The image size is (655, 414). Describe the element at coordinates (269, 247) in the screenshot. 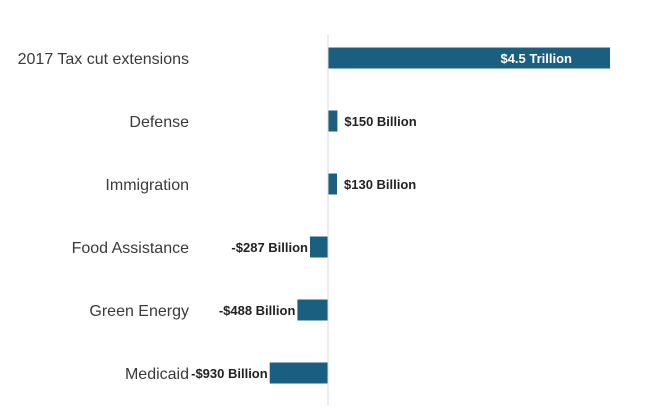

I see `value-label-3: -$287 Billion` at that location.